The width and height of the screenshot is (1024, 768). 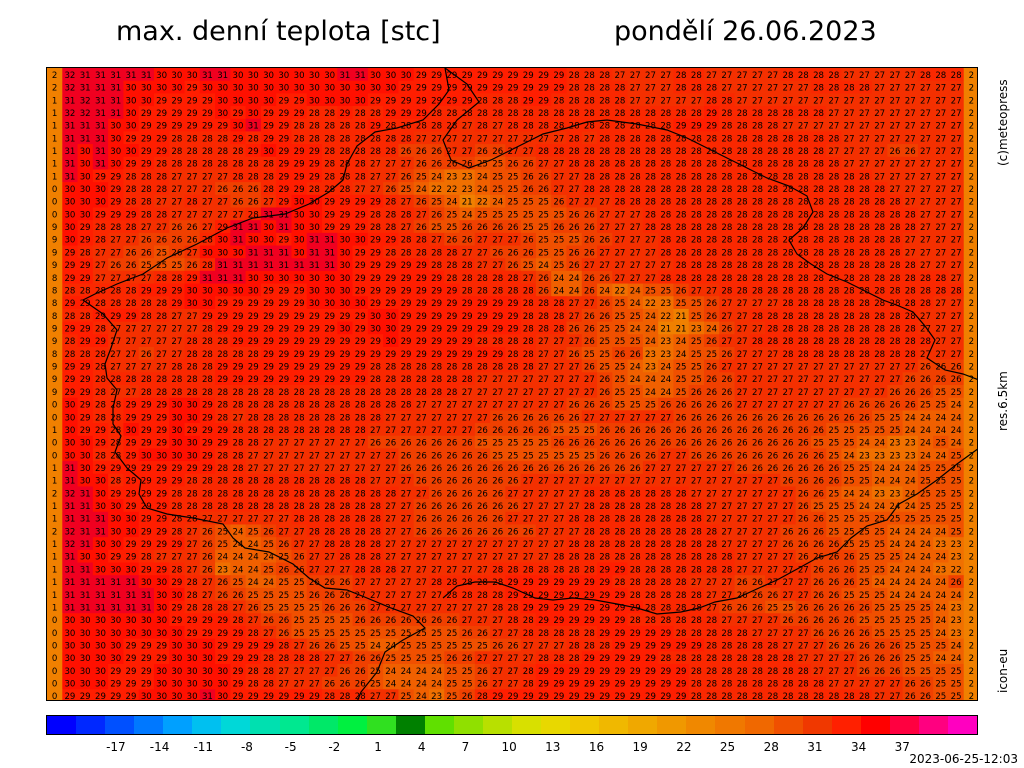 What do you see at coordinates (54, 355) in the screenshot?
I see `grid-value-label: 8` at bounding box center [54, 355].